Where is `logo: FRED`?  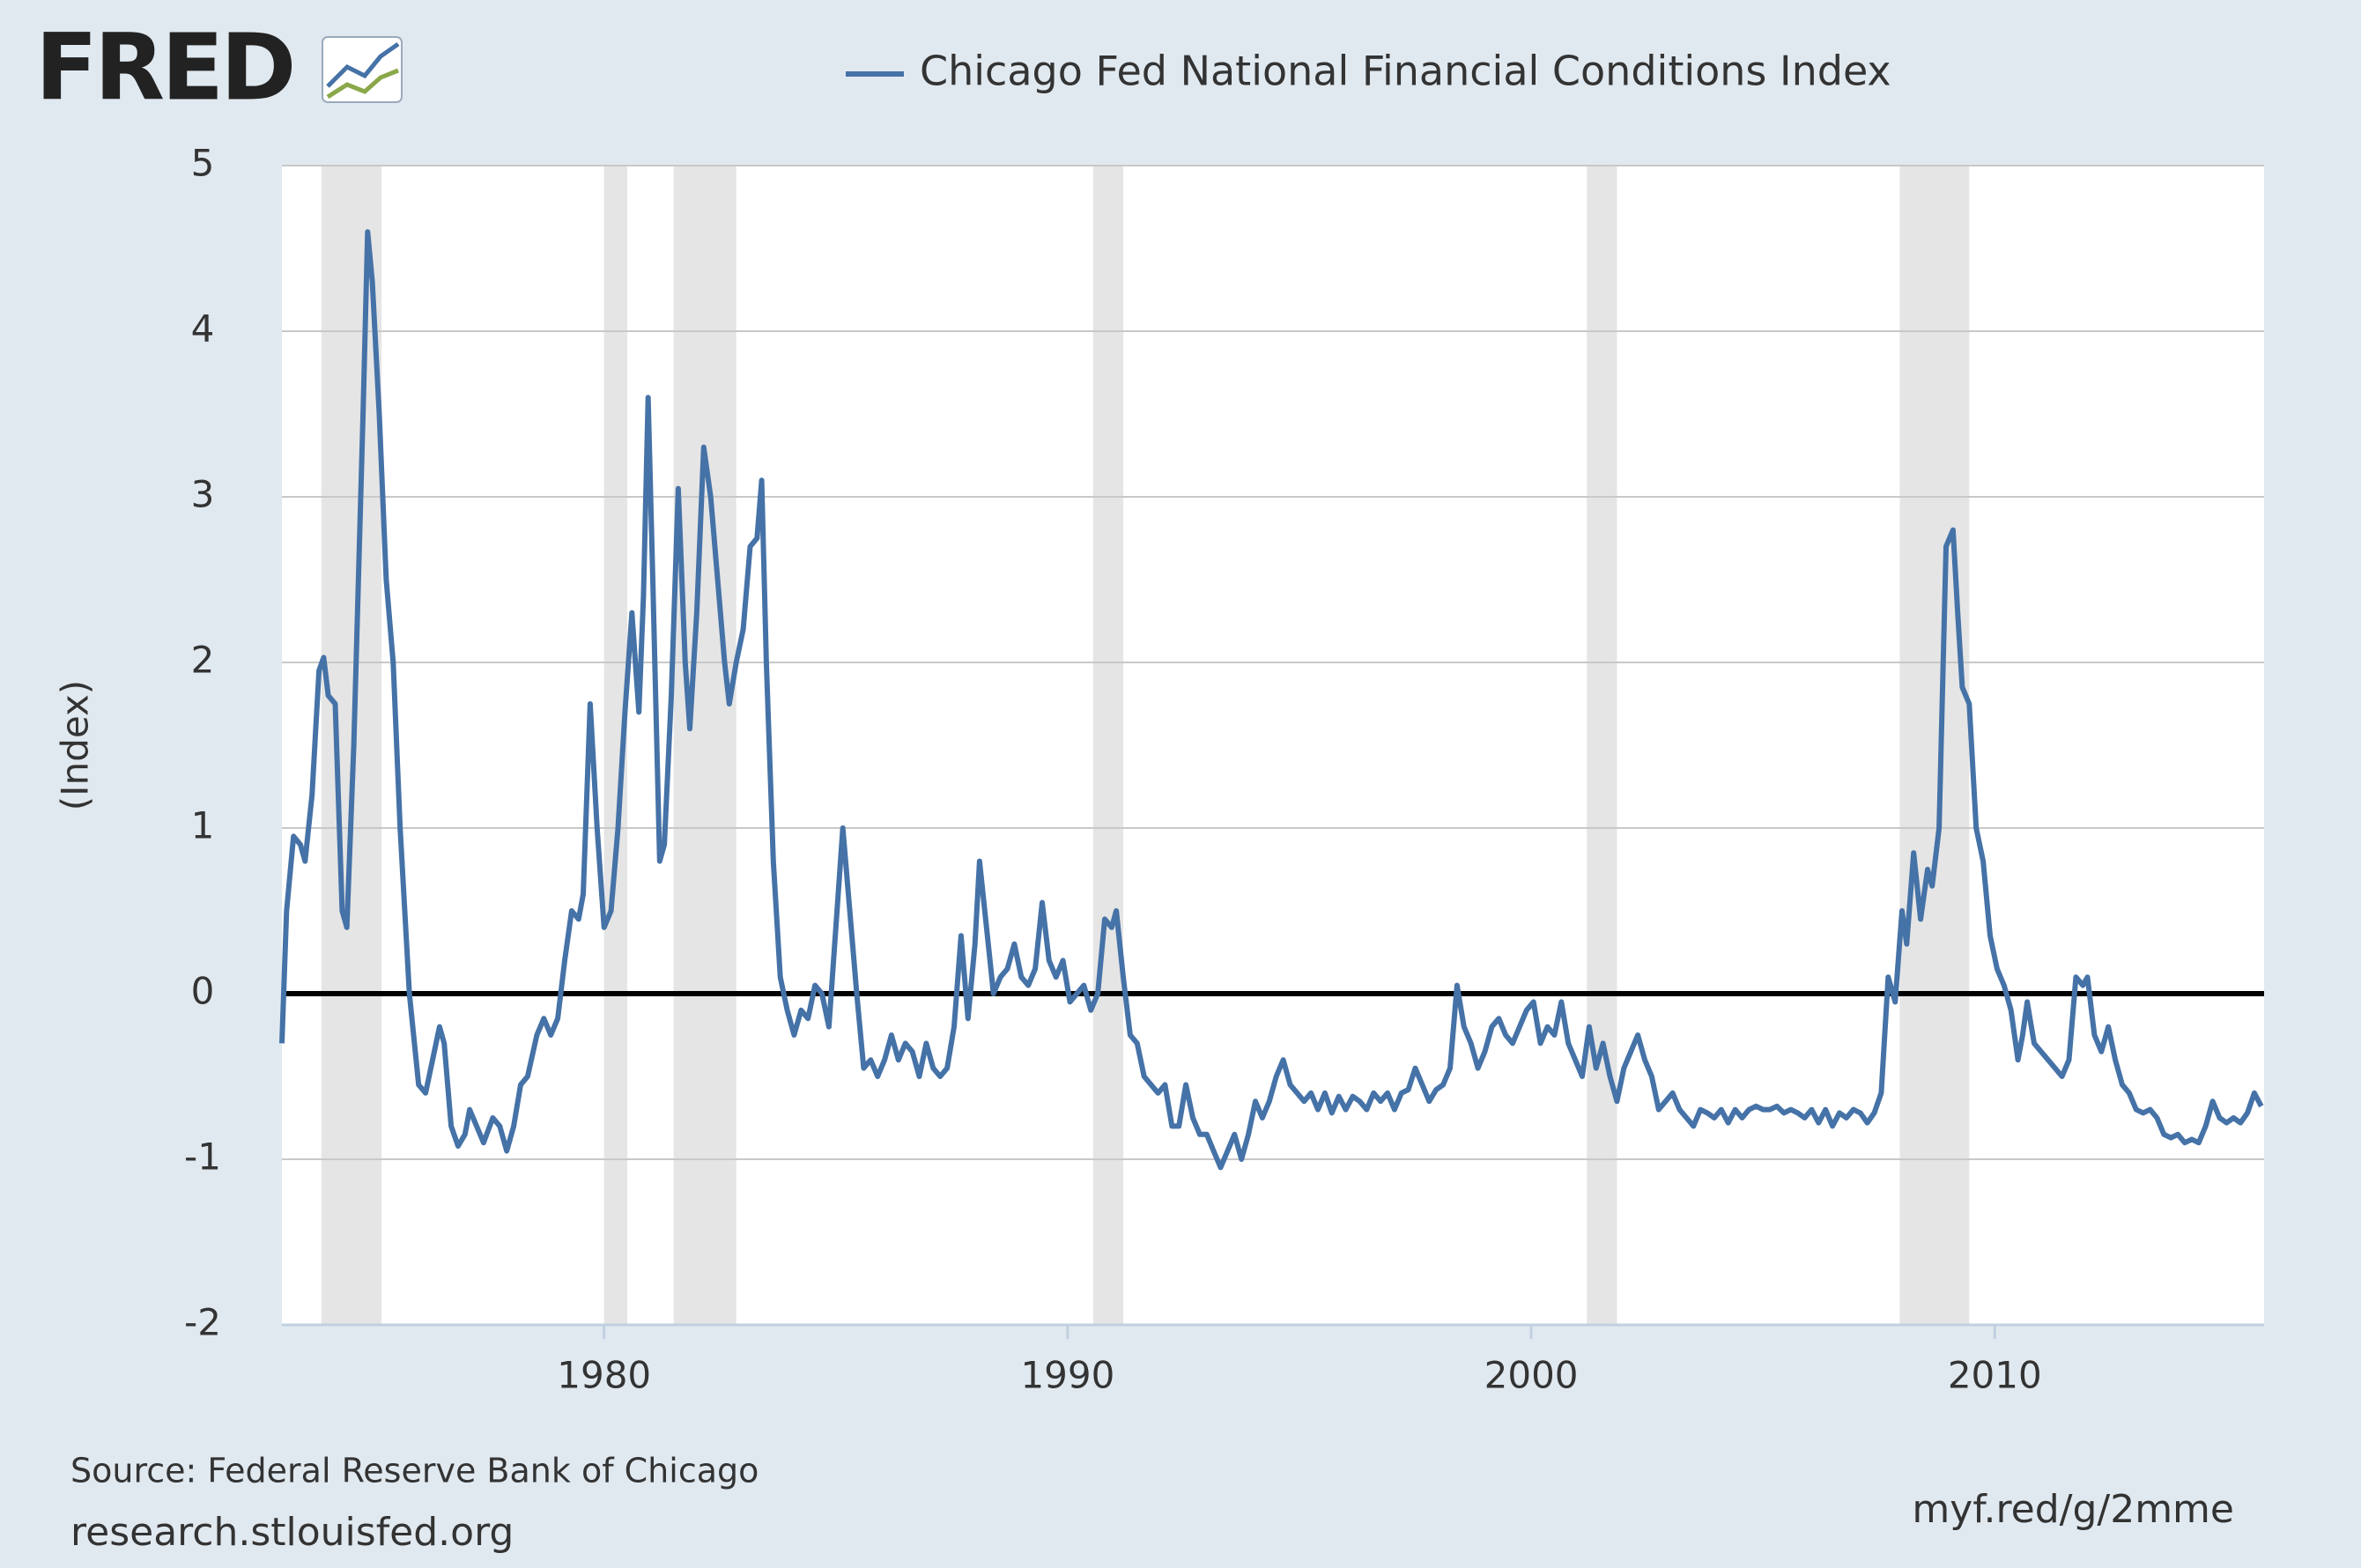
logo: FRED is located at coordinates (164, 67).